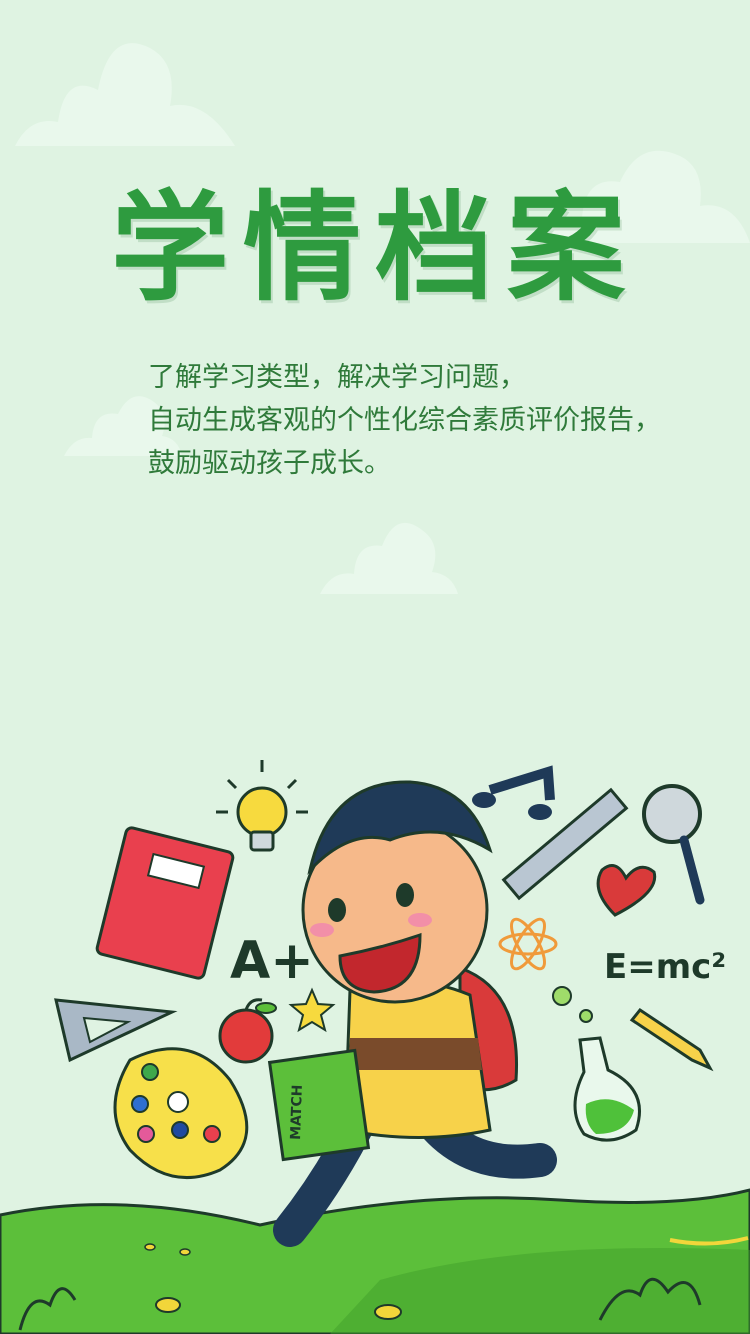  I want to click on ruler-icon, so click(565, 844).